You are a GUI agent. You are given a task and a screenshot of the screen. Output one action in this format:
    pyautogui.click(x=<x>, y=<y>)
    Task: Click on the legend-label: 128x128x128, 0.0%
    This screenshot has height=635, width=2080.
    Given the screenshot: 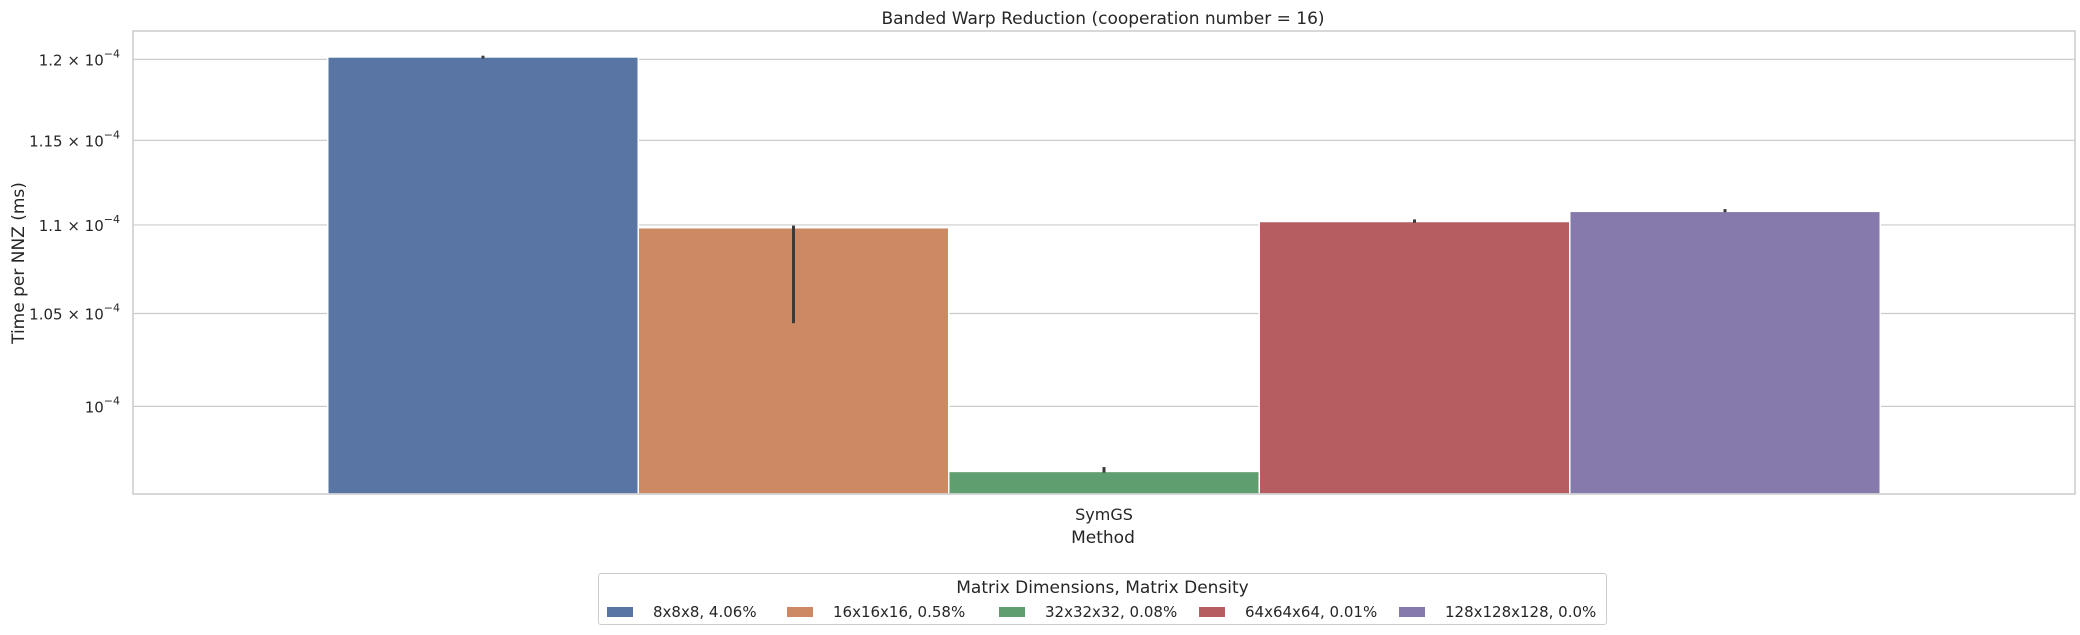 What is the action you would take?
    pyautogui.click(x=1521, y=612)
    